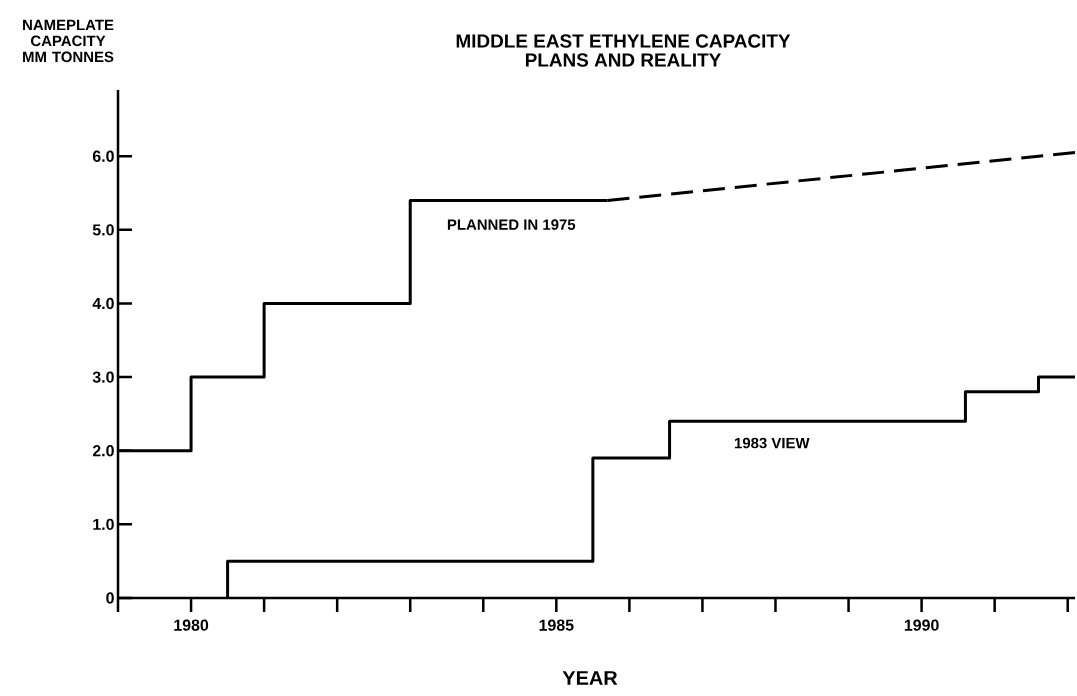 The height and width of the screenshot is (696, 1077). I want to click on series-label: 1983 VIEW, so click(772, 443).